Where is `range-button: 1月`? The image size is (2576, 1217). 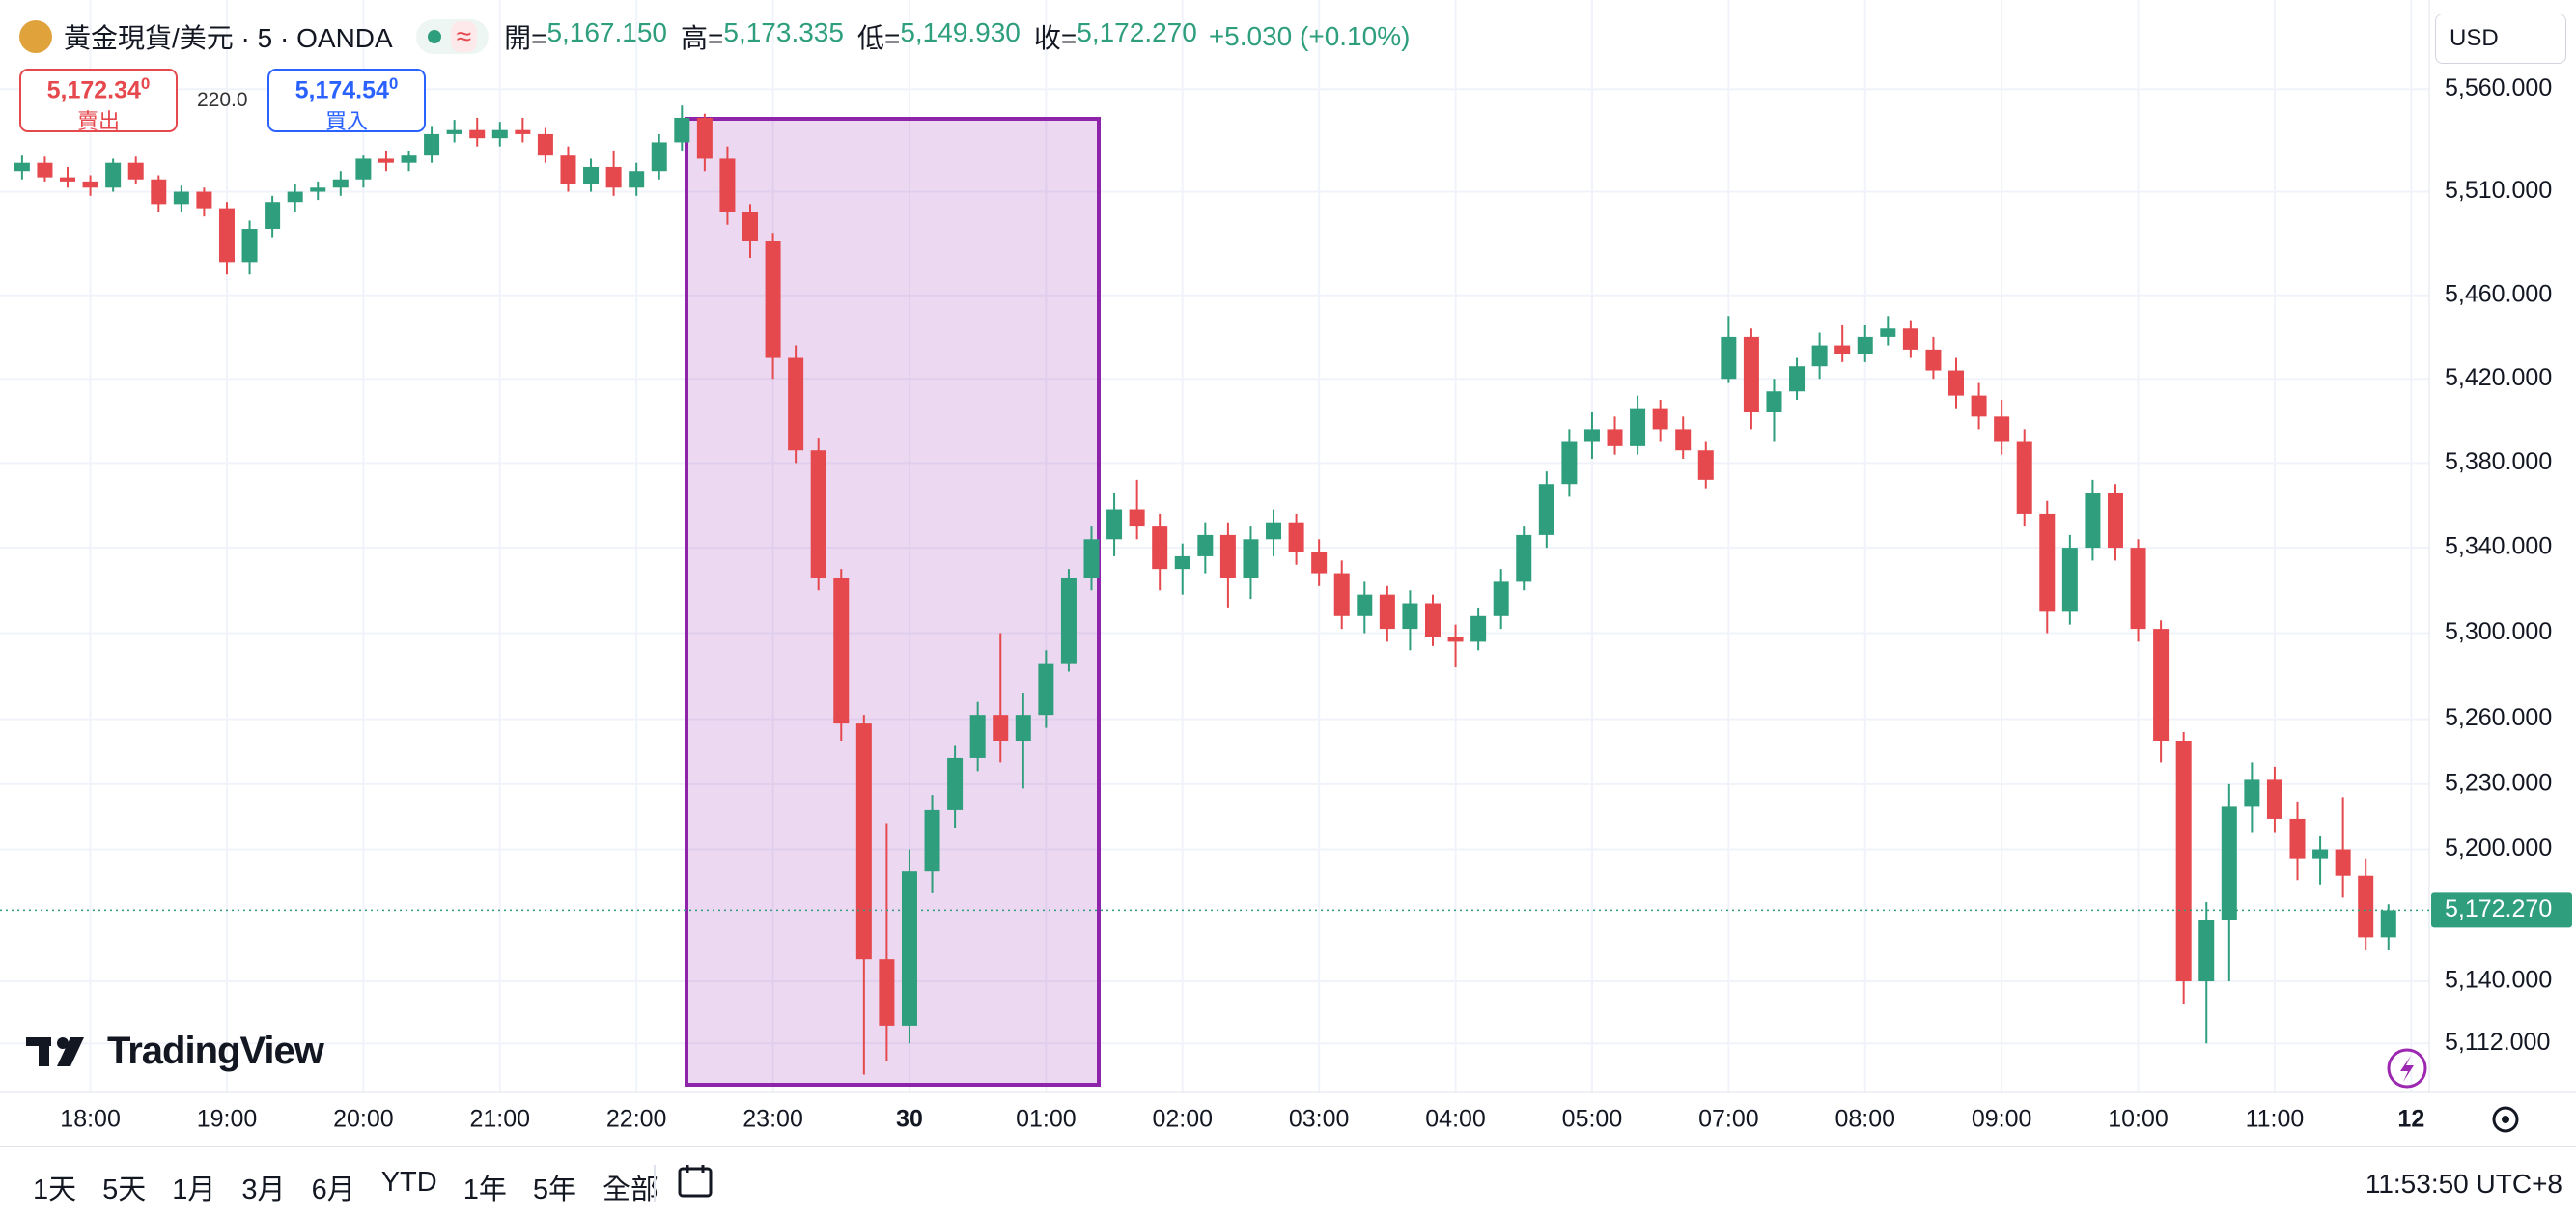 range-button: 1月 is located at coordinates (194, 1190).